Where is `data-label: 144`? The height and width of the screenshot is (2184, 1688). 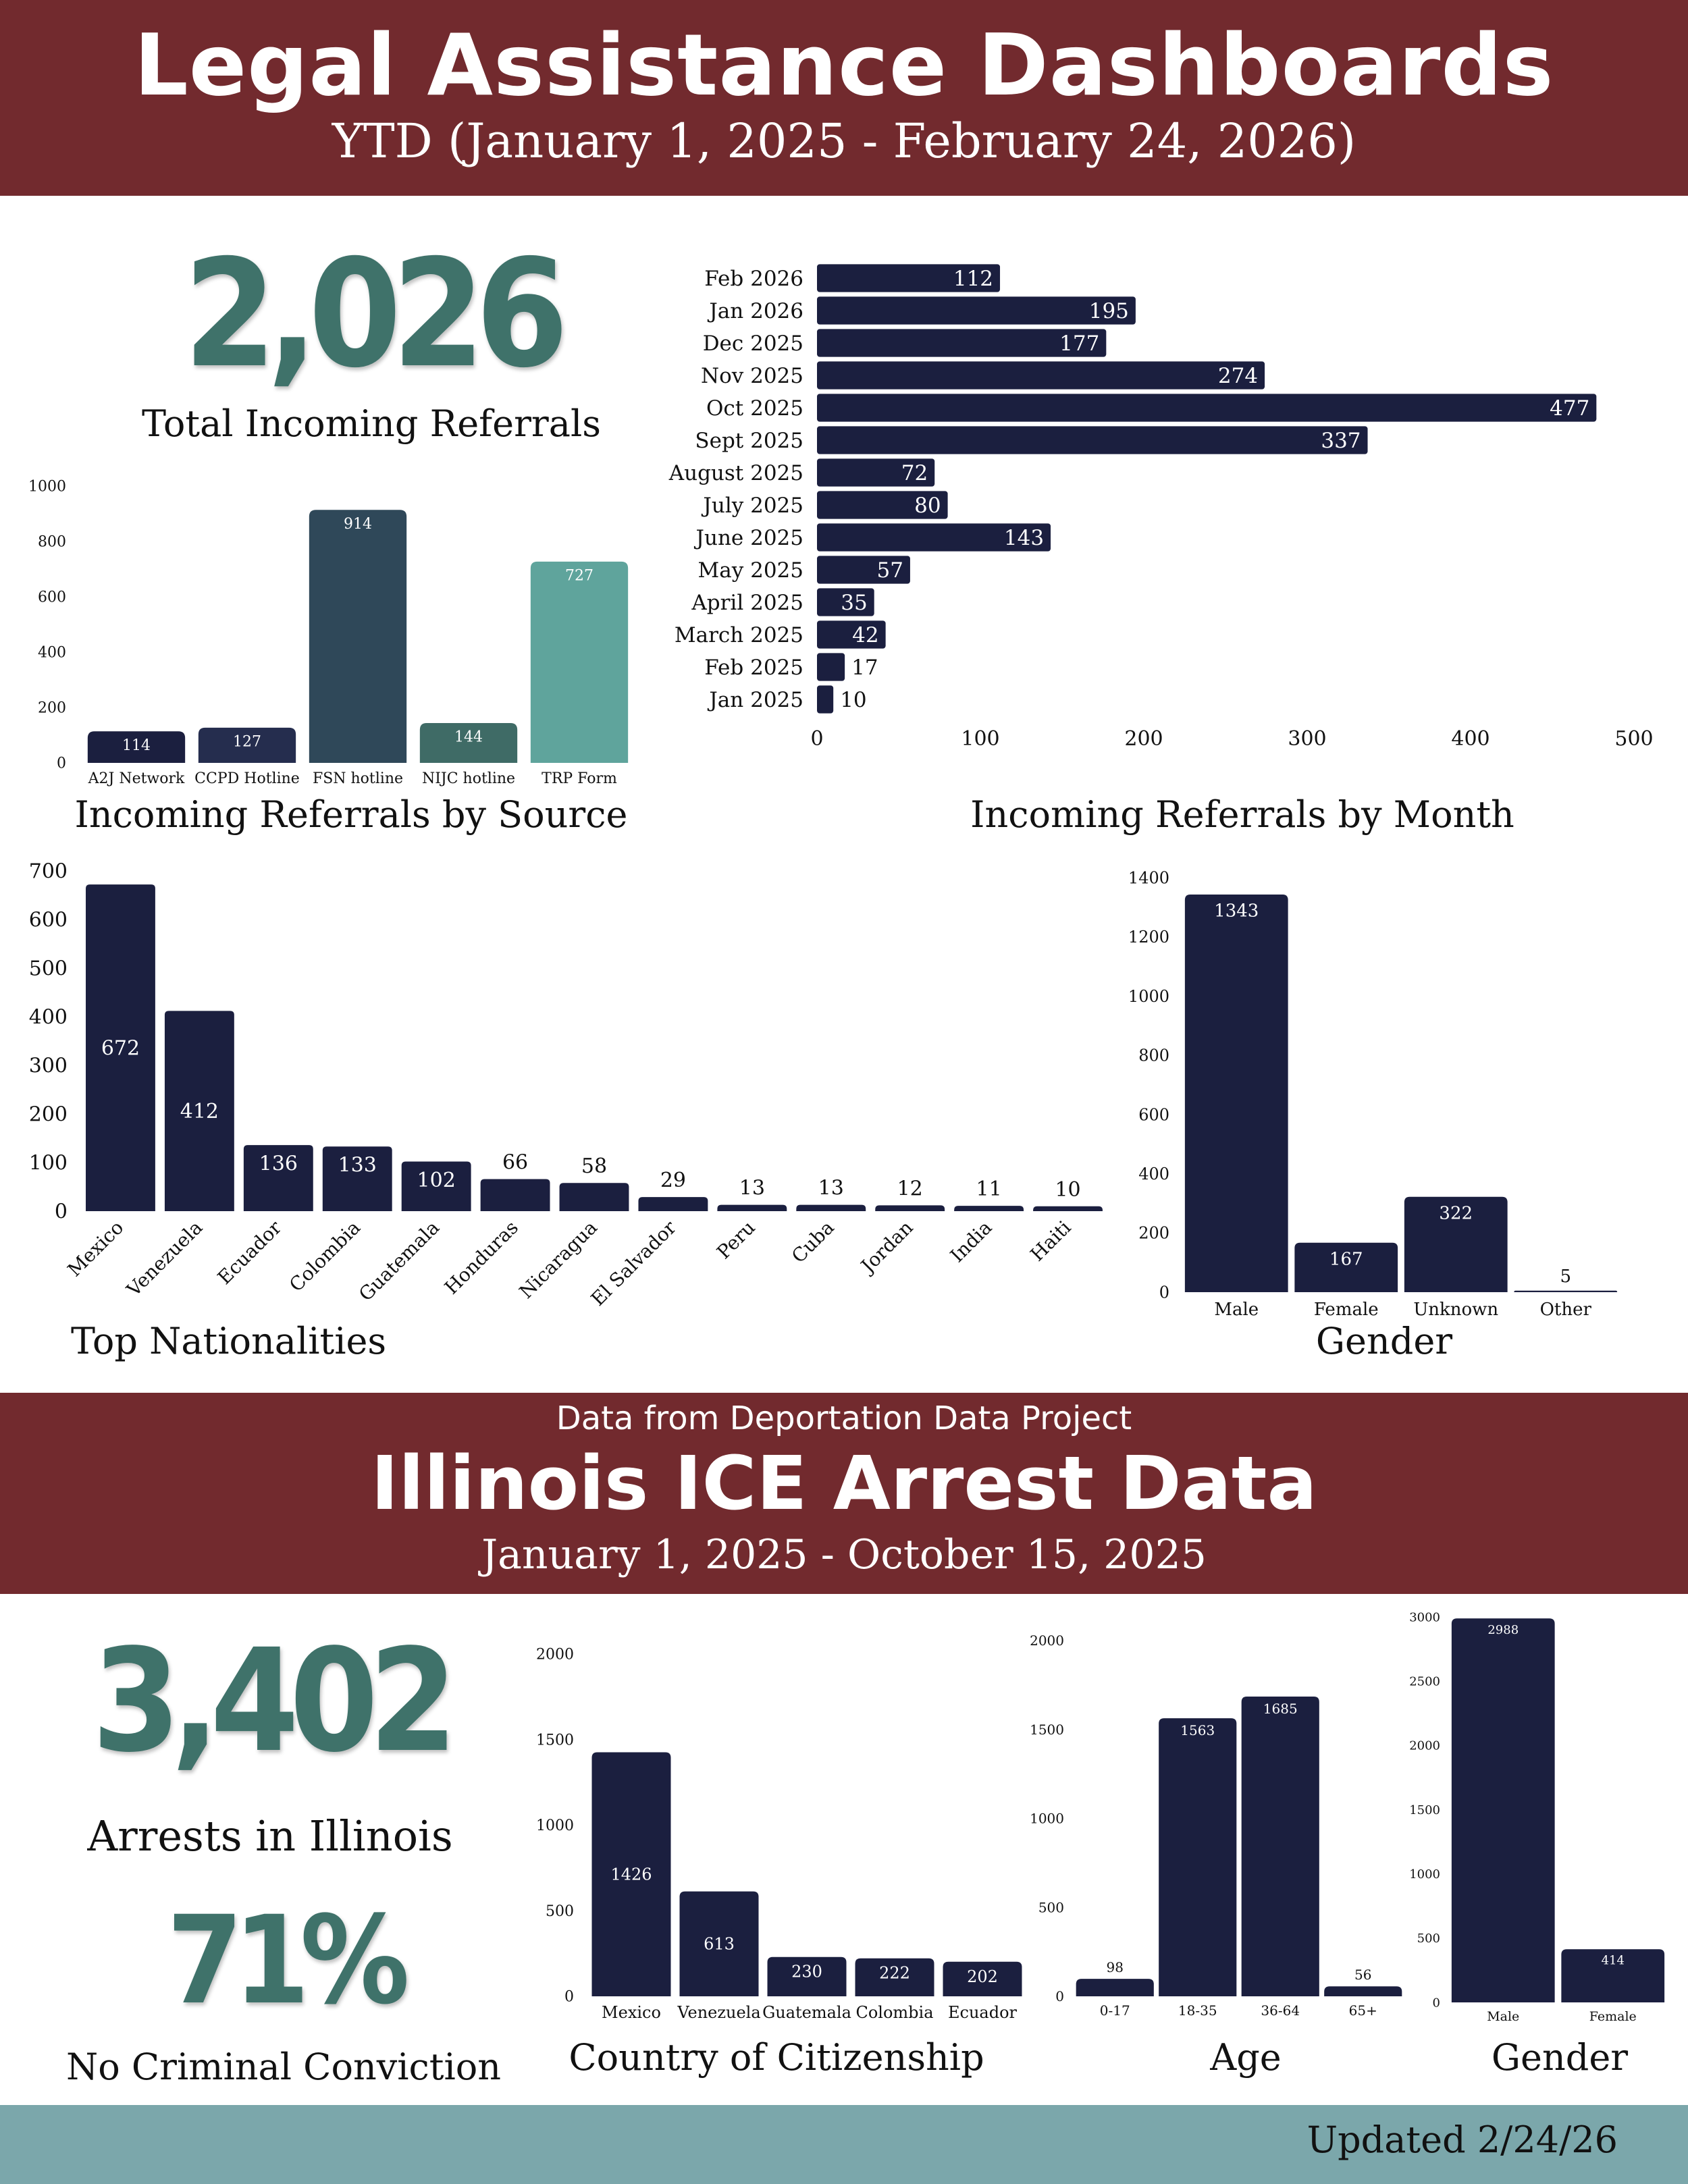 data-label: 144 is located at coordinates (468, 736).